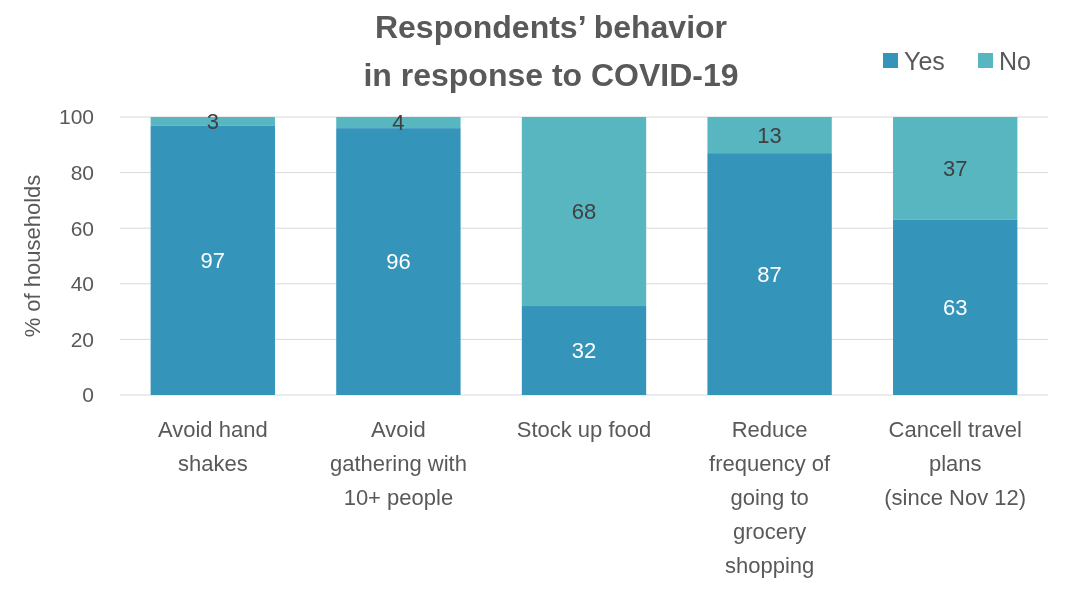 The width and height of the screenshot is (1076, 589). I want to click on data-label: 63, so click(955, 308).